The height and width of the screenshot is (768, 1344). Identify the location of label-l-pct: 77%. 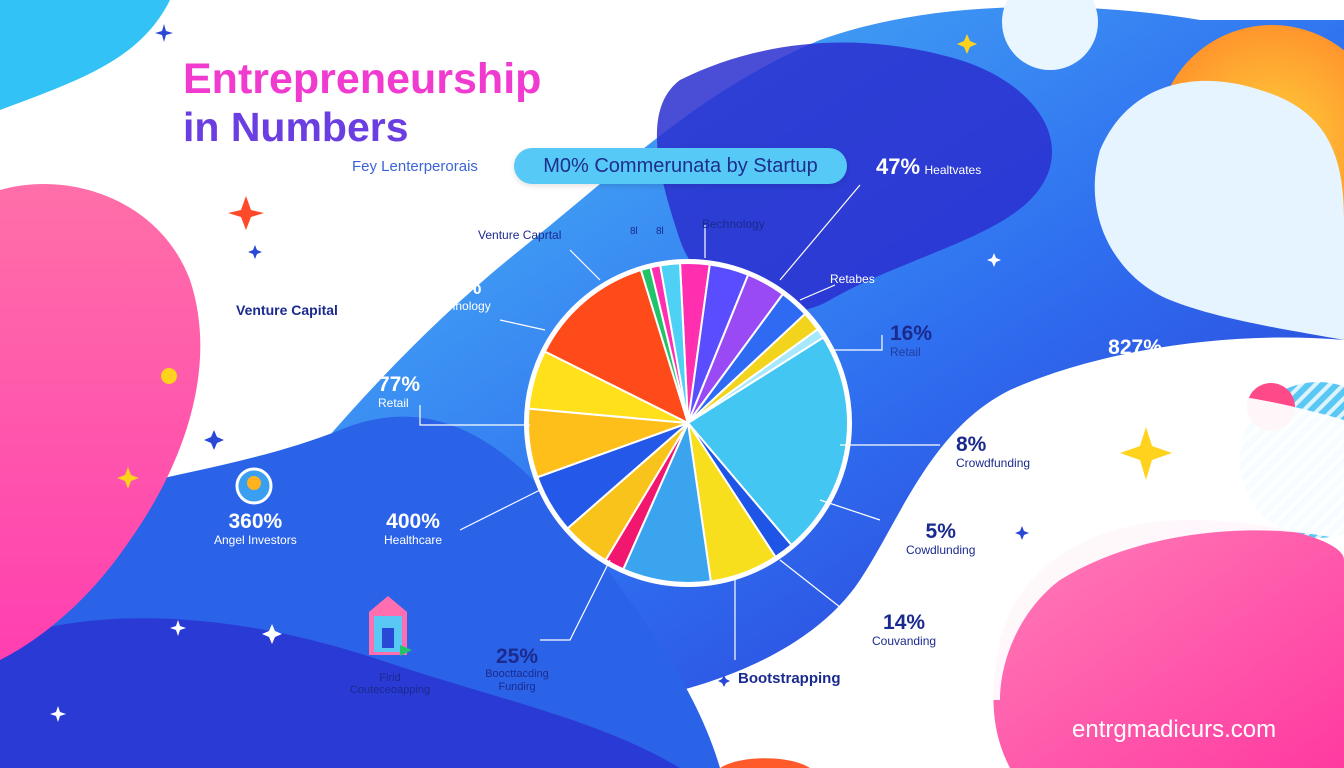
(399, 384).